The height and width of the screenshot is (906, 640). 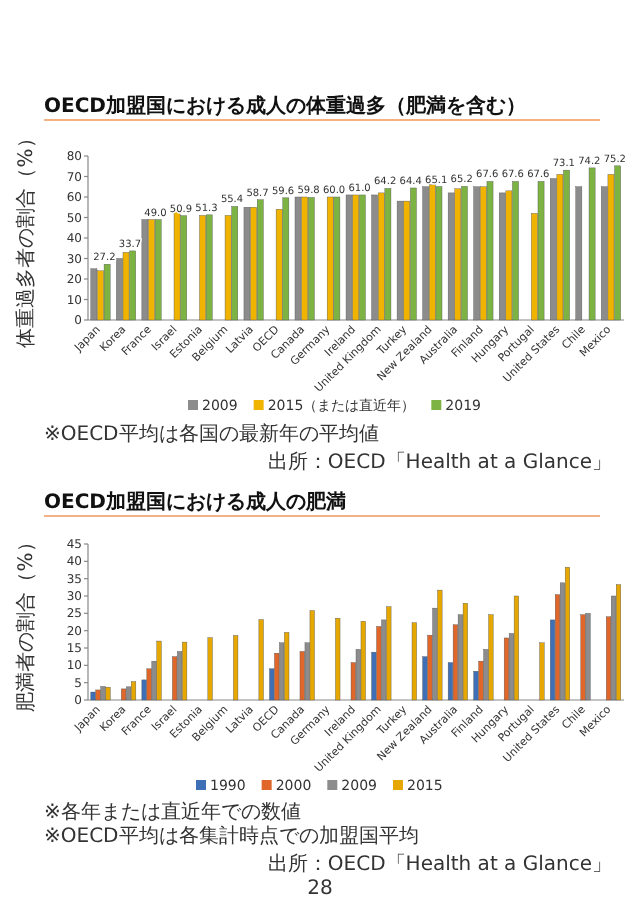 I want to click on chart-title: OECD加盟国における成人の肥満, so click(x=195, y=502).